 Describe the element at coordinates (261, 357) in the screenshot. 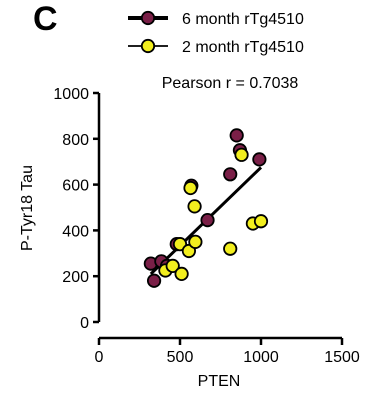

I see `x-tick-label: 1000` at that location.